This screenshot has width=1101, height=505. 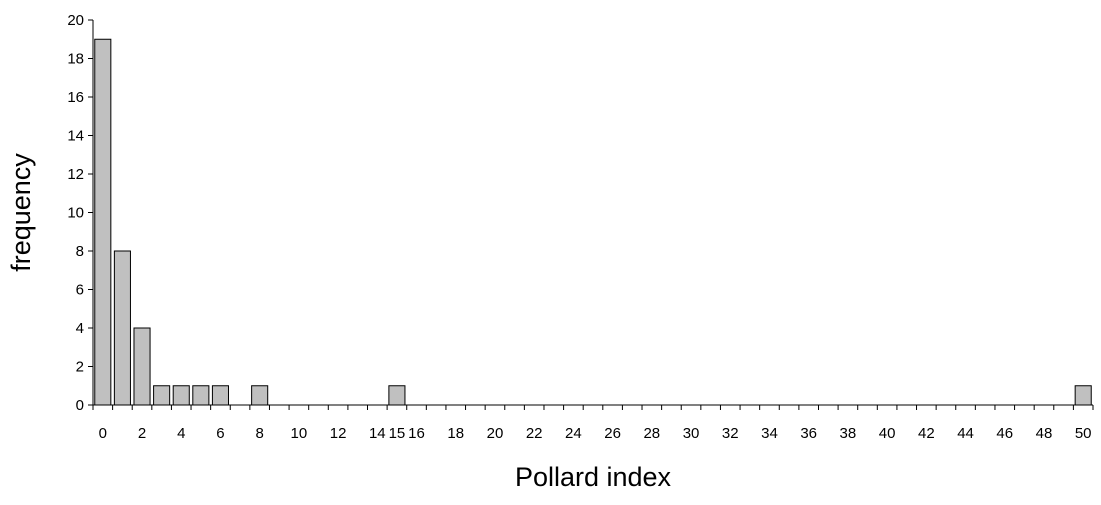 What do you see at coordinates (416, 433) in the screenshot?
I see `x-tick-label: 16` at bounding box center [416, 433].